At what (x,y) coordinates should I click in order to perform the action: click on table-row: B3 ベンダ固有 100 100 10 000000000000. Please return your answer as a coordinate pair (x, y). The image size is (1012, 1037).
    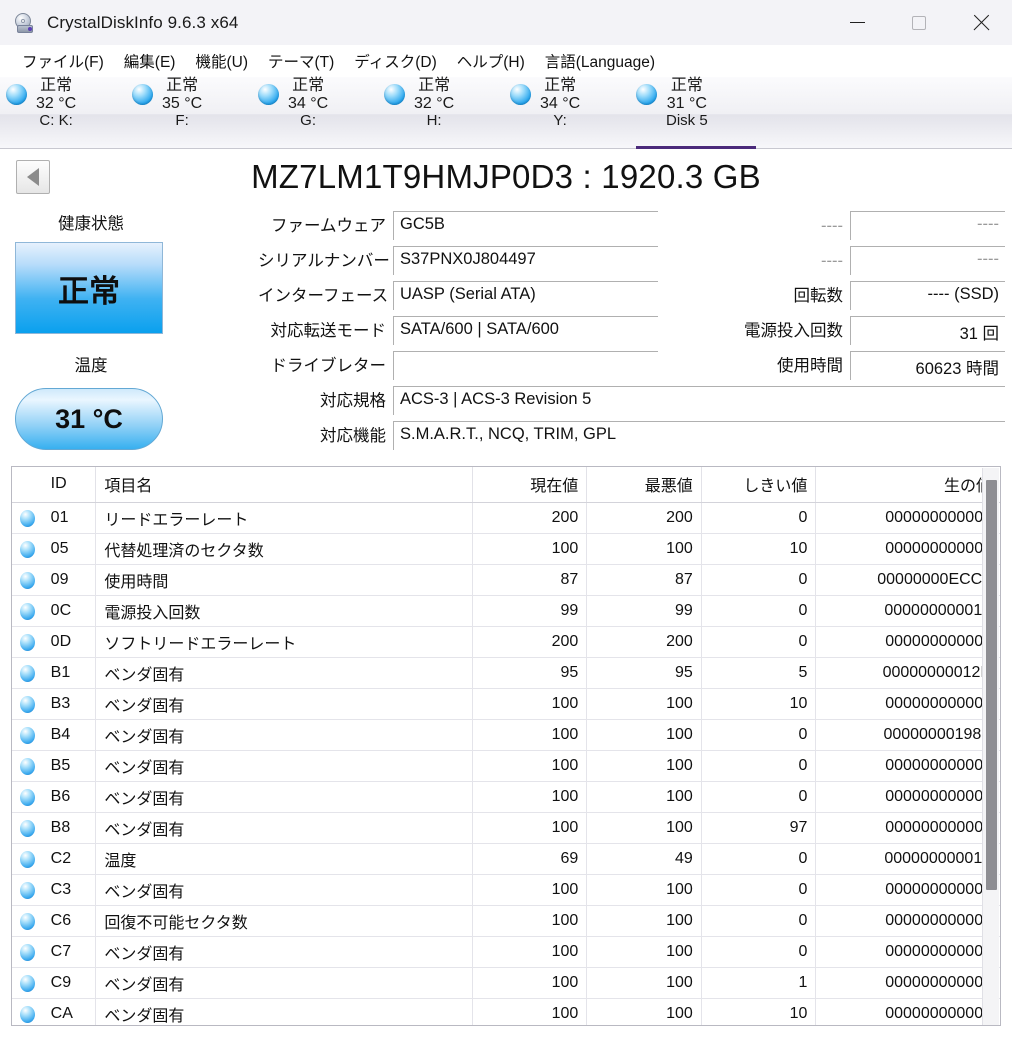
    Looking at the image, I should click on (506, 704).